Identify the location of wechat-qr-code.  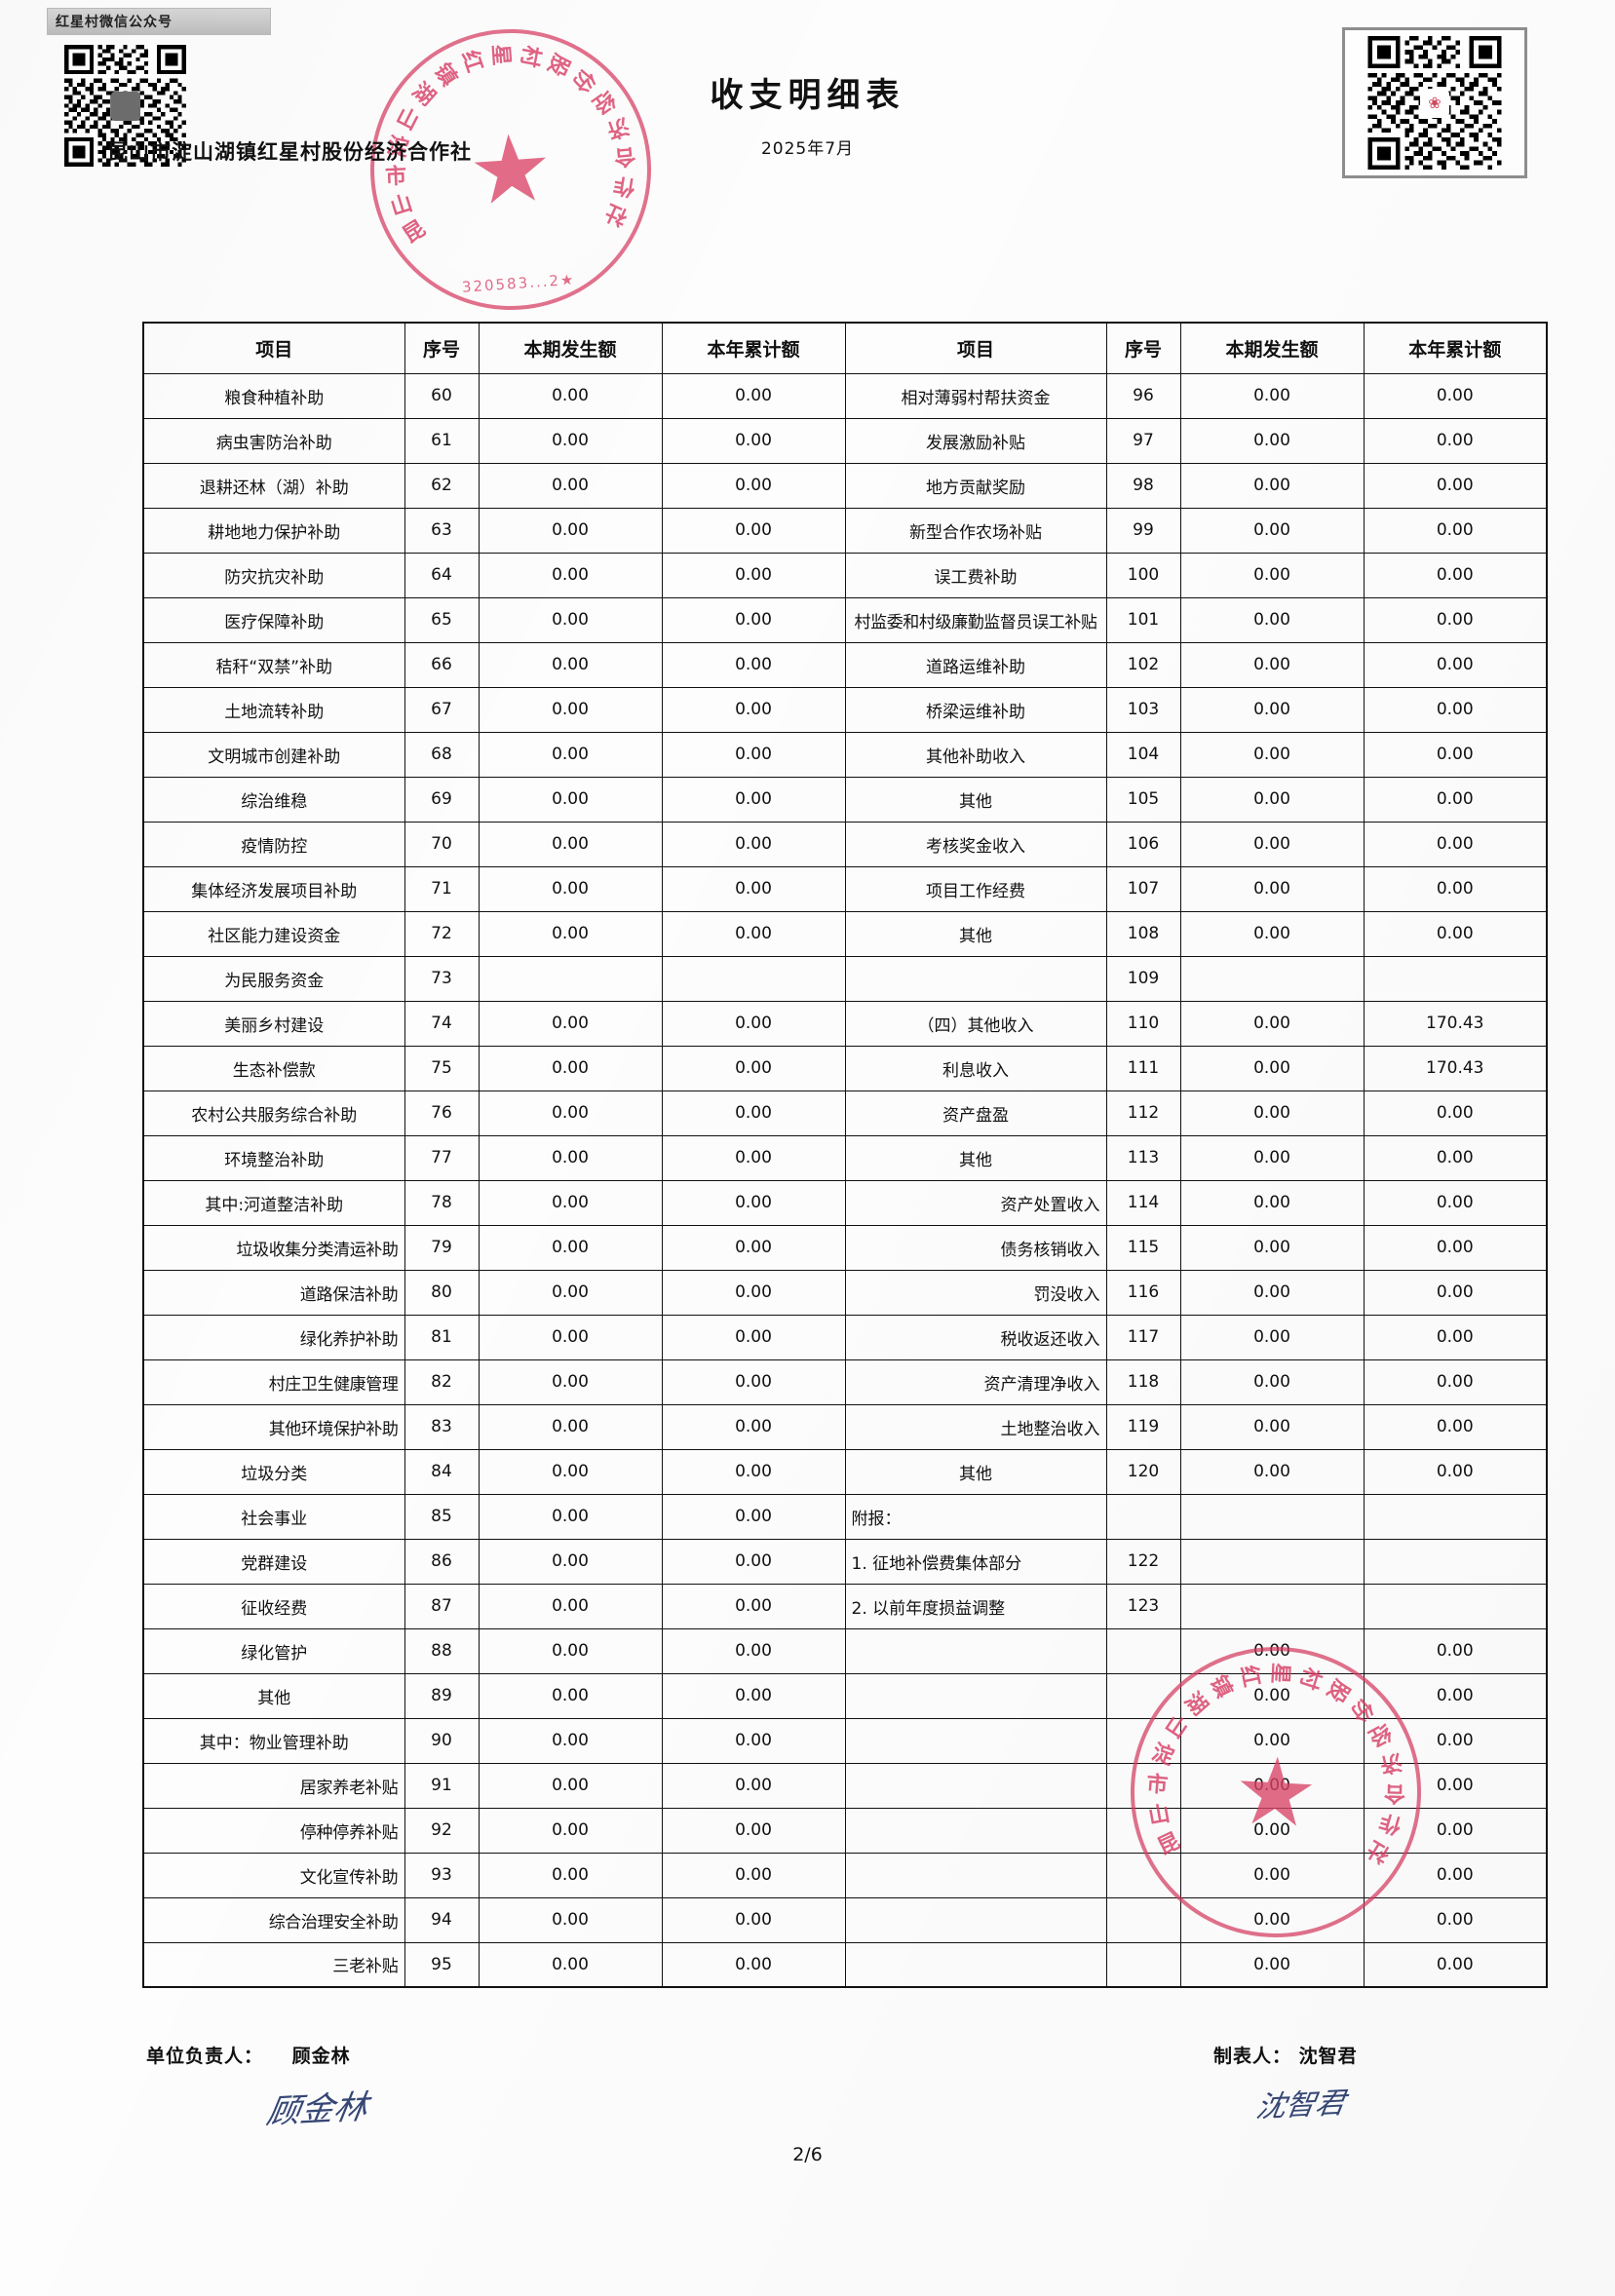
(125, 106).